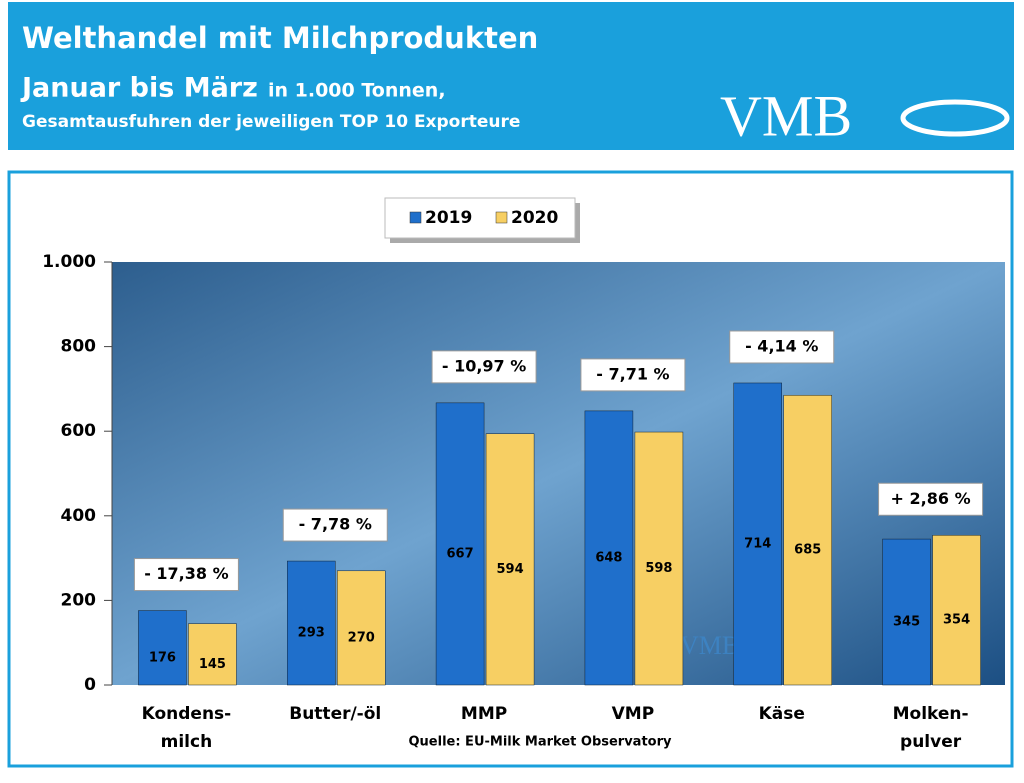 The height and width of the screenshot is (783, 1024). I want to click on annotation: - 4,14 %, so click(781, 345).